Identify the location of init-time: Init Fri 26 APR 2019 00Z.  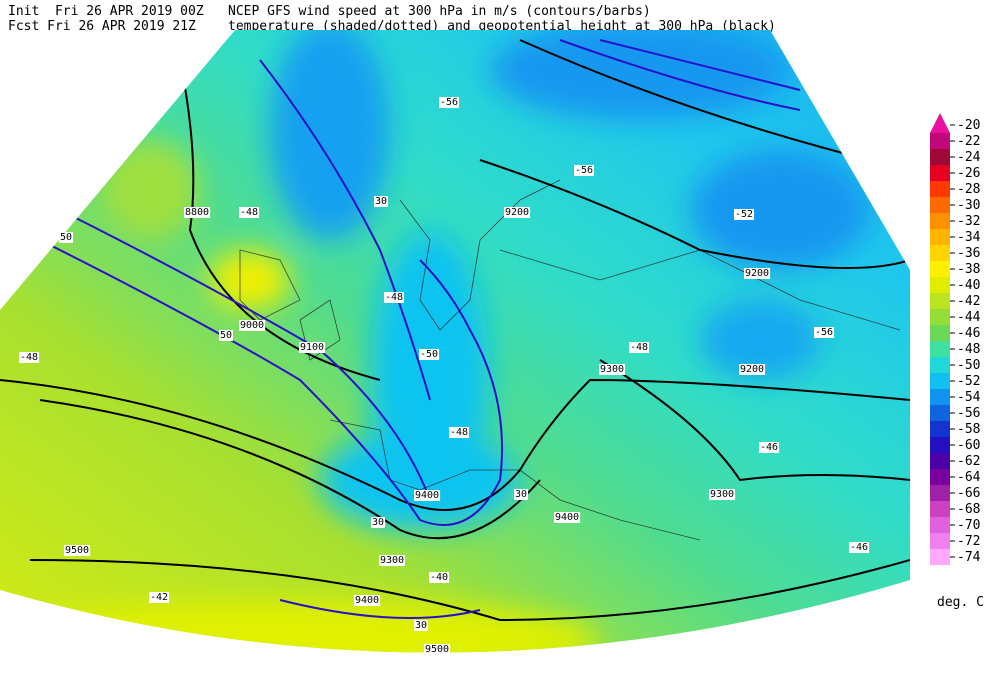
(106, 11).